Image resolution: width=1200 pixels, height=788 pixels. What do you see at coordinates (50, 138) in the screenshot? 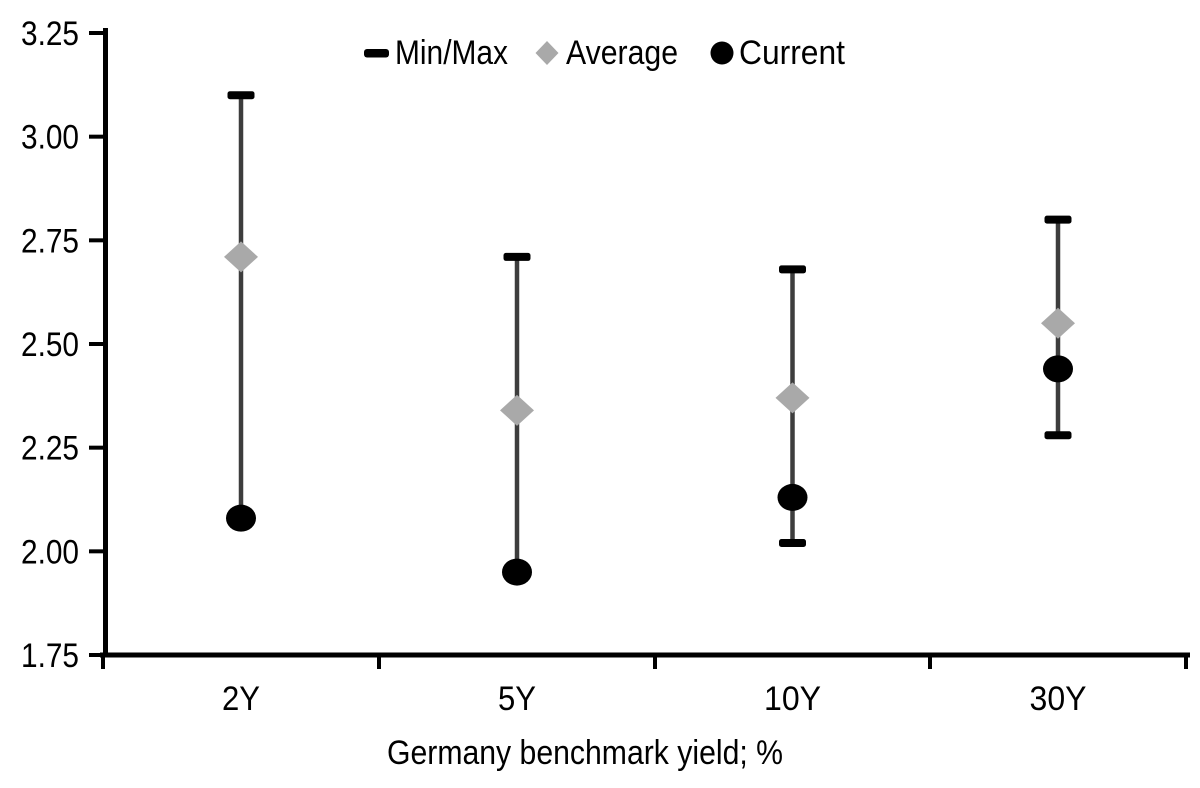
I see `y-tick-label: 3.00` at bounding box center [50, 138].